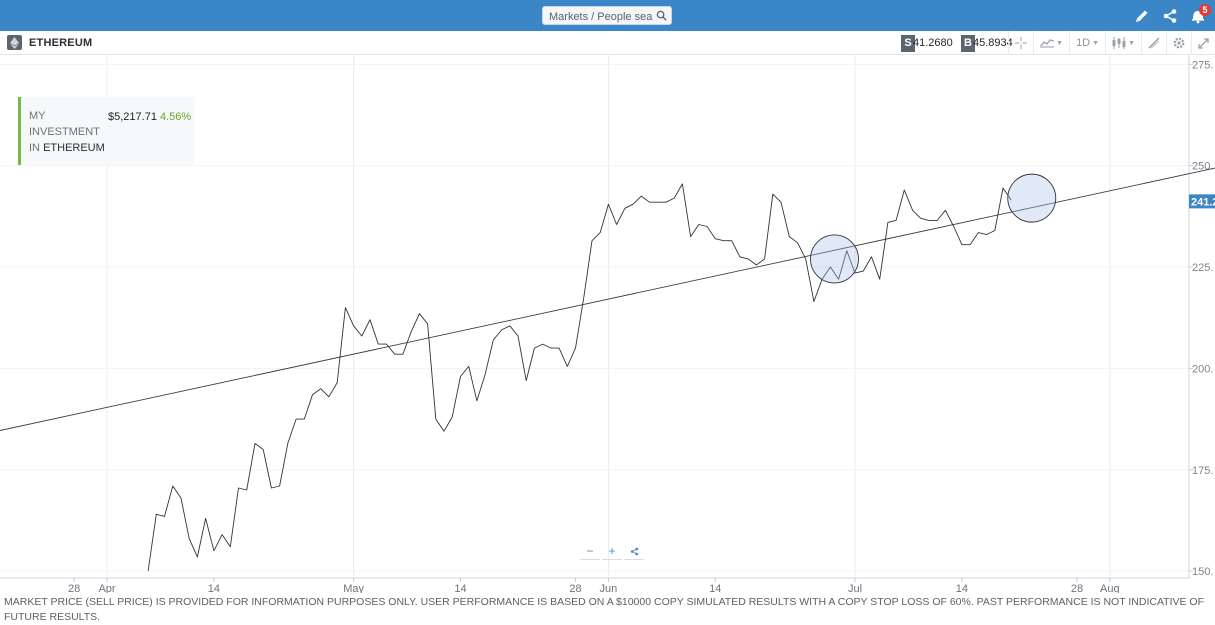  What do you see at coordinates (993, 43) in the screenshot?
I see `buy-price: 45.8934` at bounding box center [993, 43].